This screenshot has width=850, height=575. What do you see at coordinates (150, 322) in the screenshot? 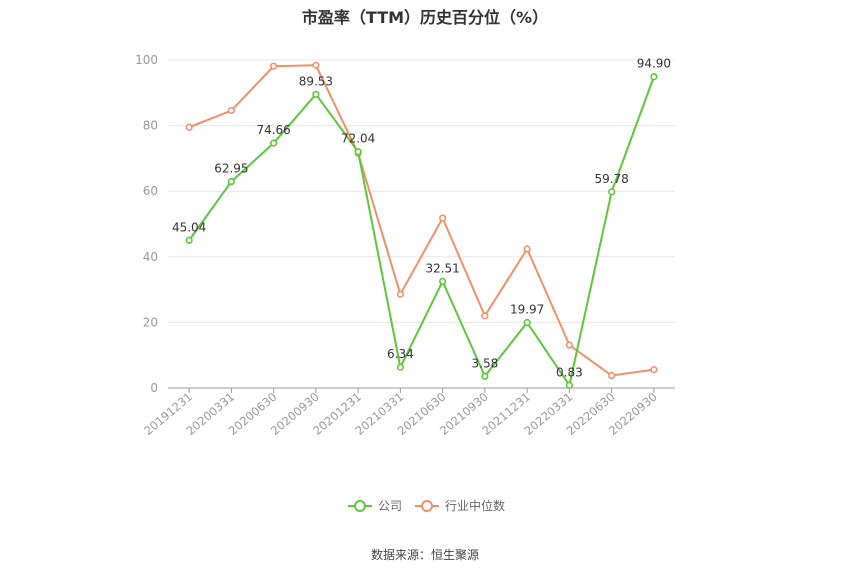
I see `y-tick-label: 20` at bounding box center [150, 322].